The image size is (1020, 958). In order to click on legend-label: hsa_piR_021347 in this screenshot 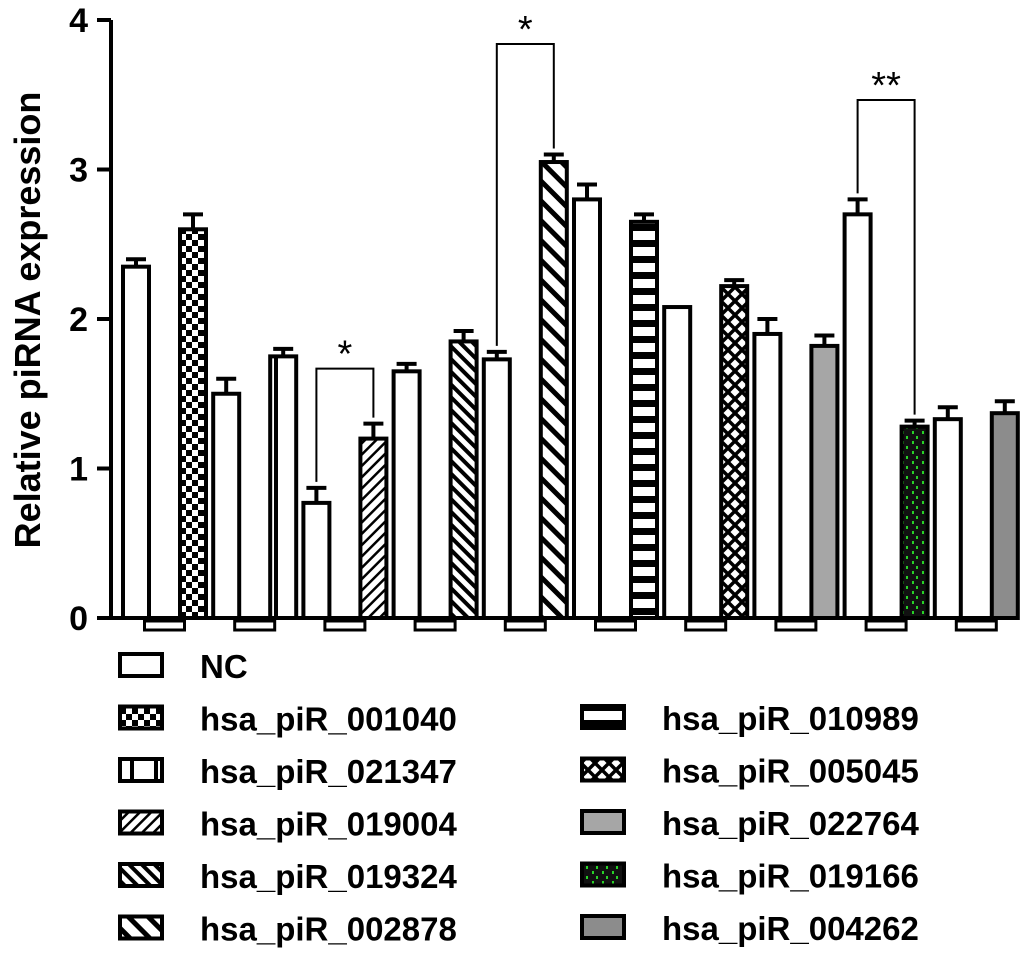, I will do `click(328, 771)`.